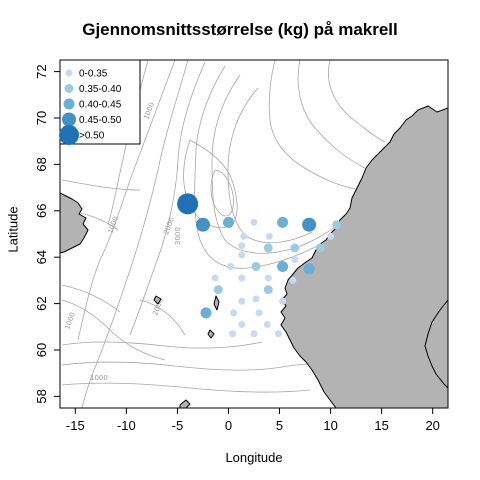  What do you see at coordinates (436, 344) in the screenshot?
I see `sweden-coast` at bounding box center [436, 344].